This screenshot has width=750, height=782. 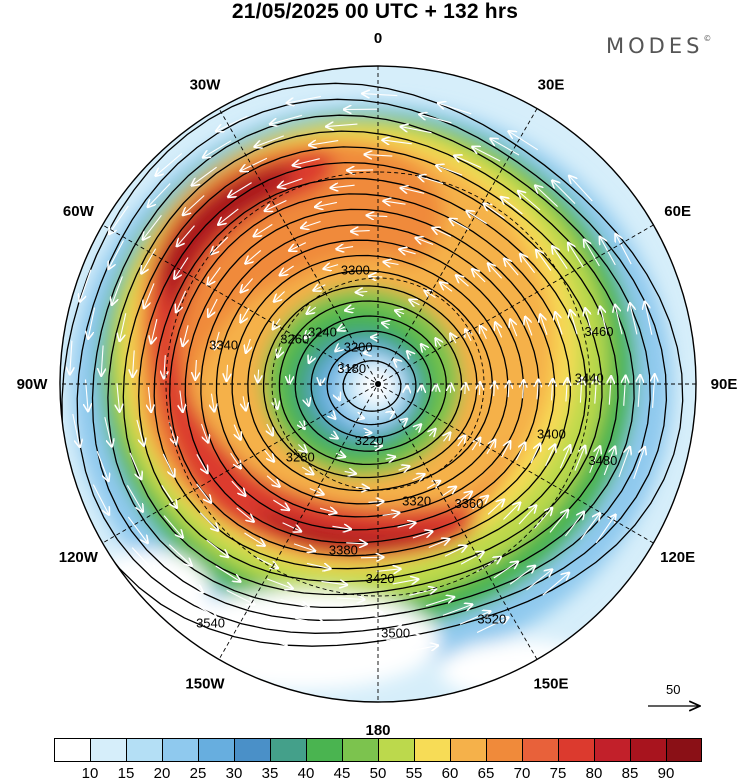 I want to click on colorbar-tick-label: 75, so click(x=558, y=773).